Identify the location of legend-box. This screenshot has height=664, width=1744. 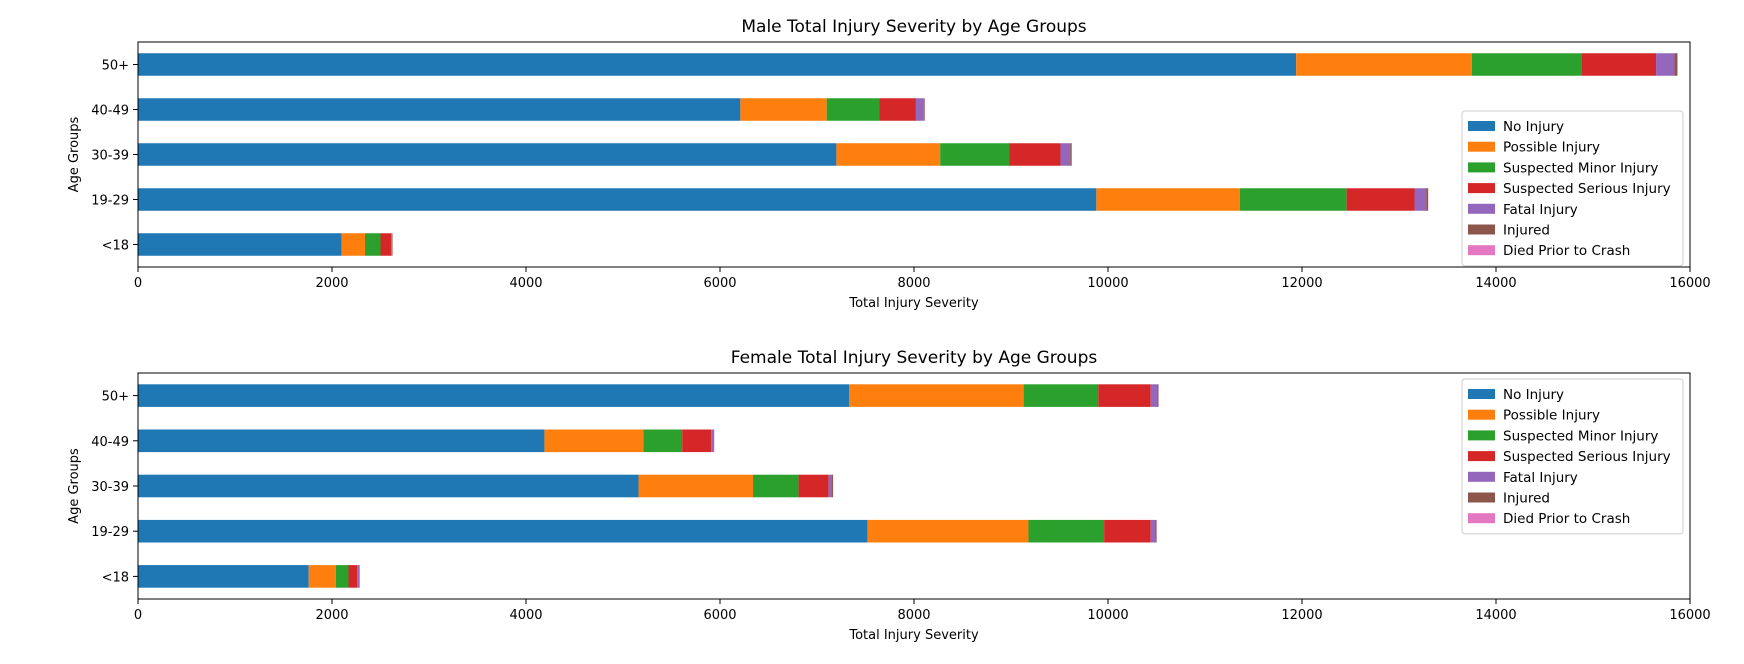
(1572, 188).